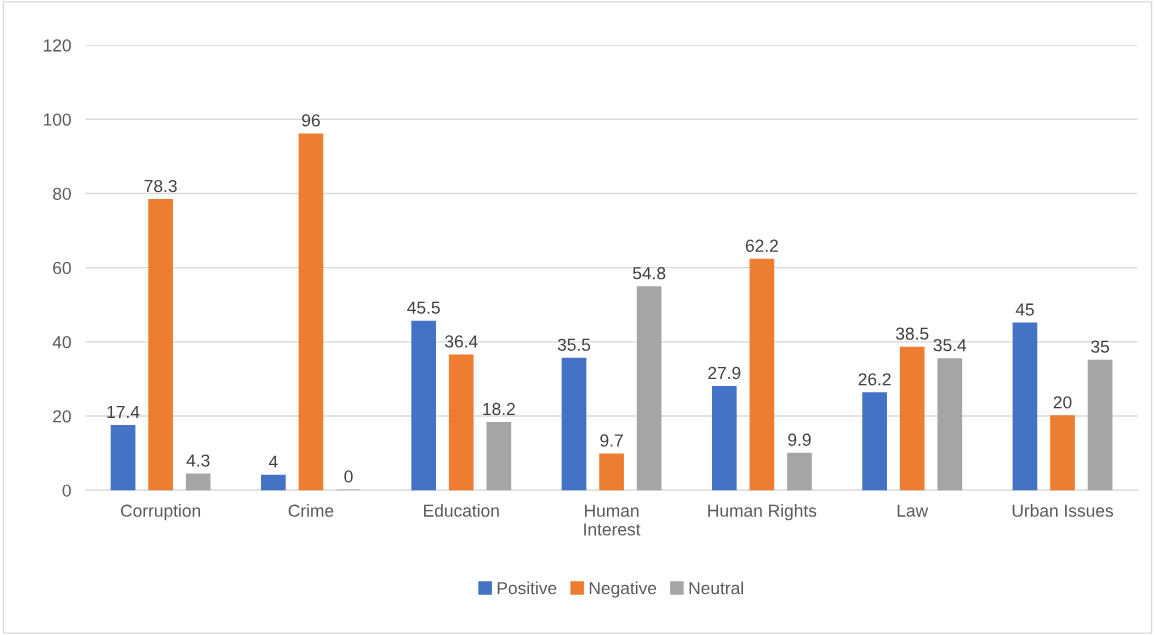 The width and height of the screenshot is (1155, 635). What do you see at coordinates (1063, 510) in the screenshot?
I see `x-tick-label: Urban Issues` at bounding box center [1063, 510].